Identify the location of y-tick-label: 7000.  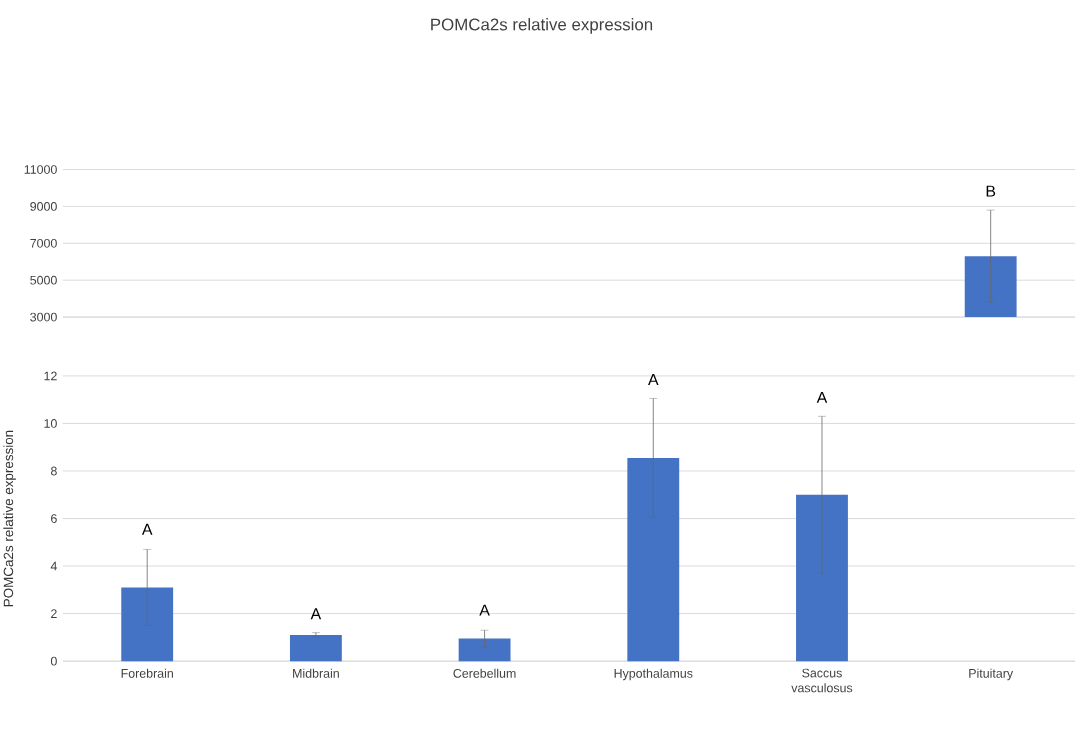
(43, 243).